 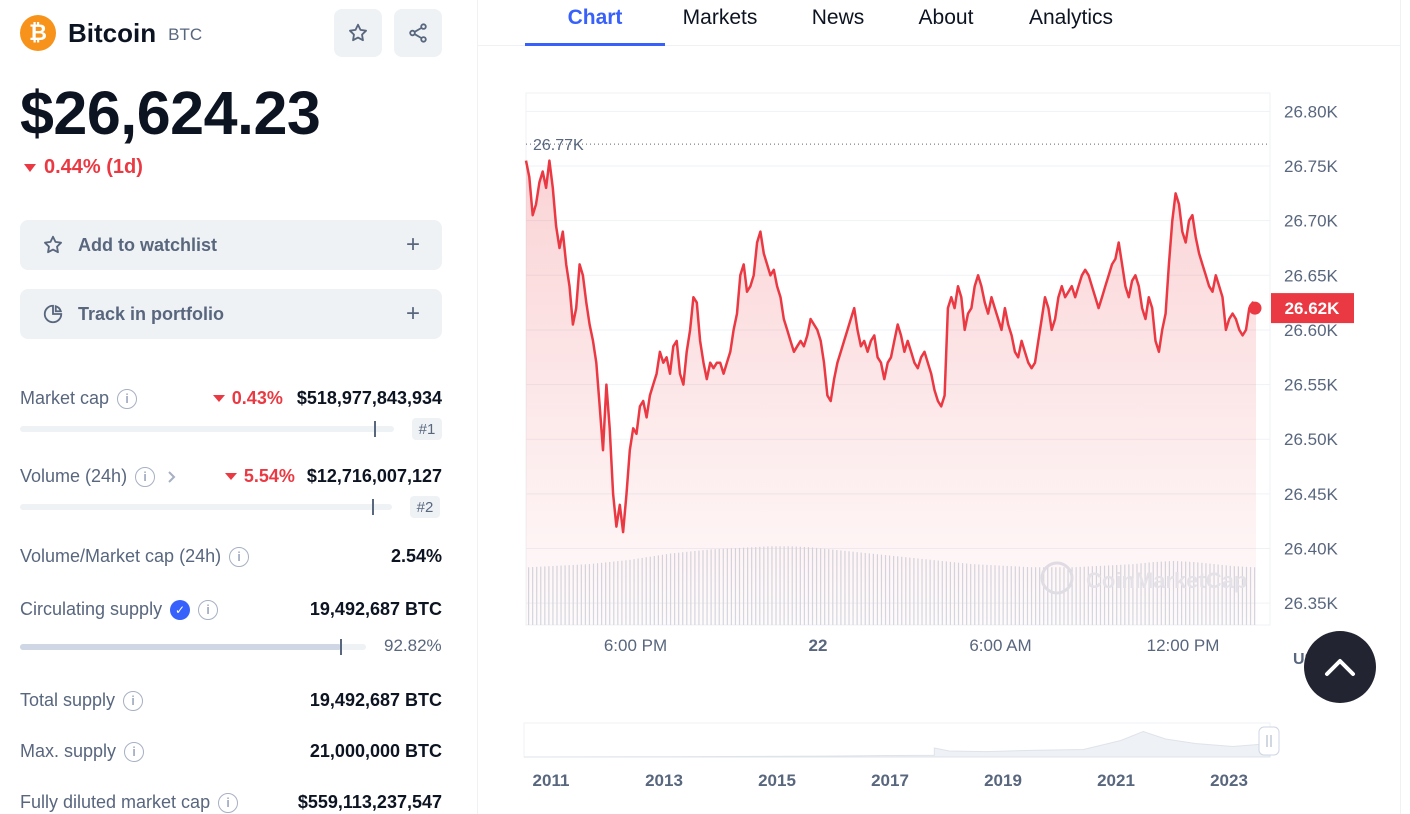 What do you see at coordinates (259, 476) in the screenshot?
I see `volume-change: 5.54%` at bounding box center [259, 476].